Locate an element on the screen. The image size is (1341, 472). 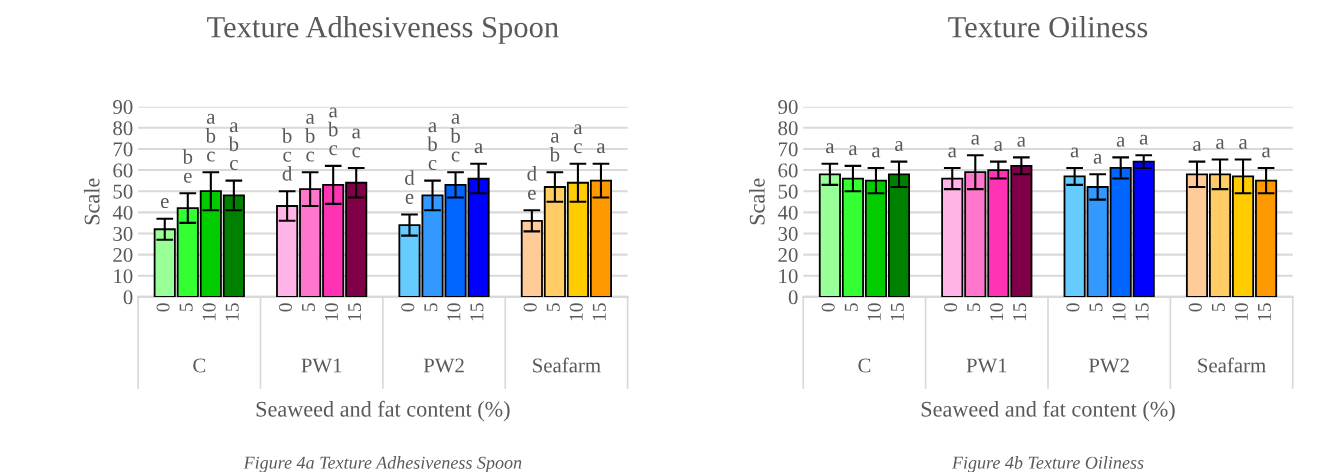
chart-title: Texture Adhesiveness Spoon is located at coordinates (383, 30).